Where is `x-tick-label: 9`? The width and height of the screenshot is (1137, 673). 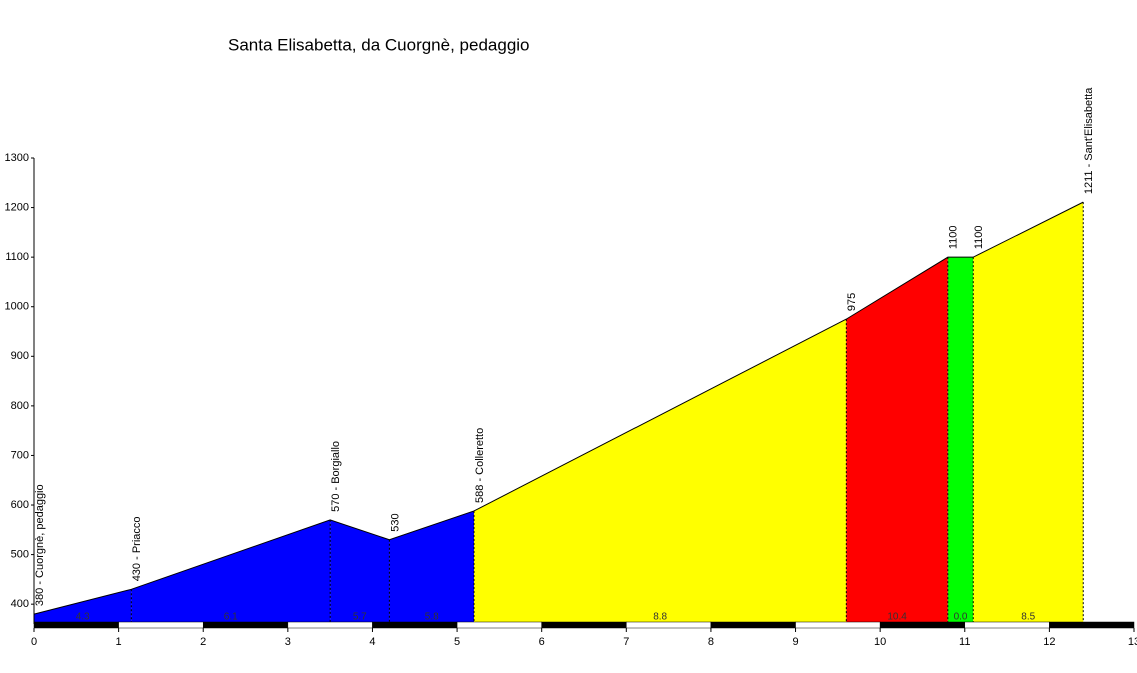 x-tick-label: 9 is located at coordinates (795, 642).